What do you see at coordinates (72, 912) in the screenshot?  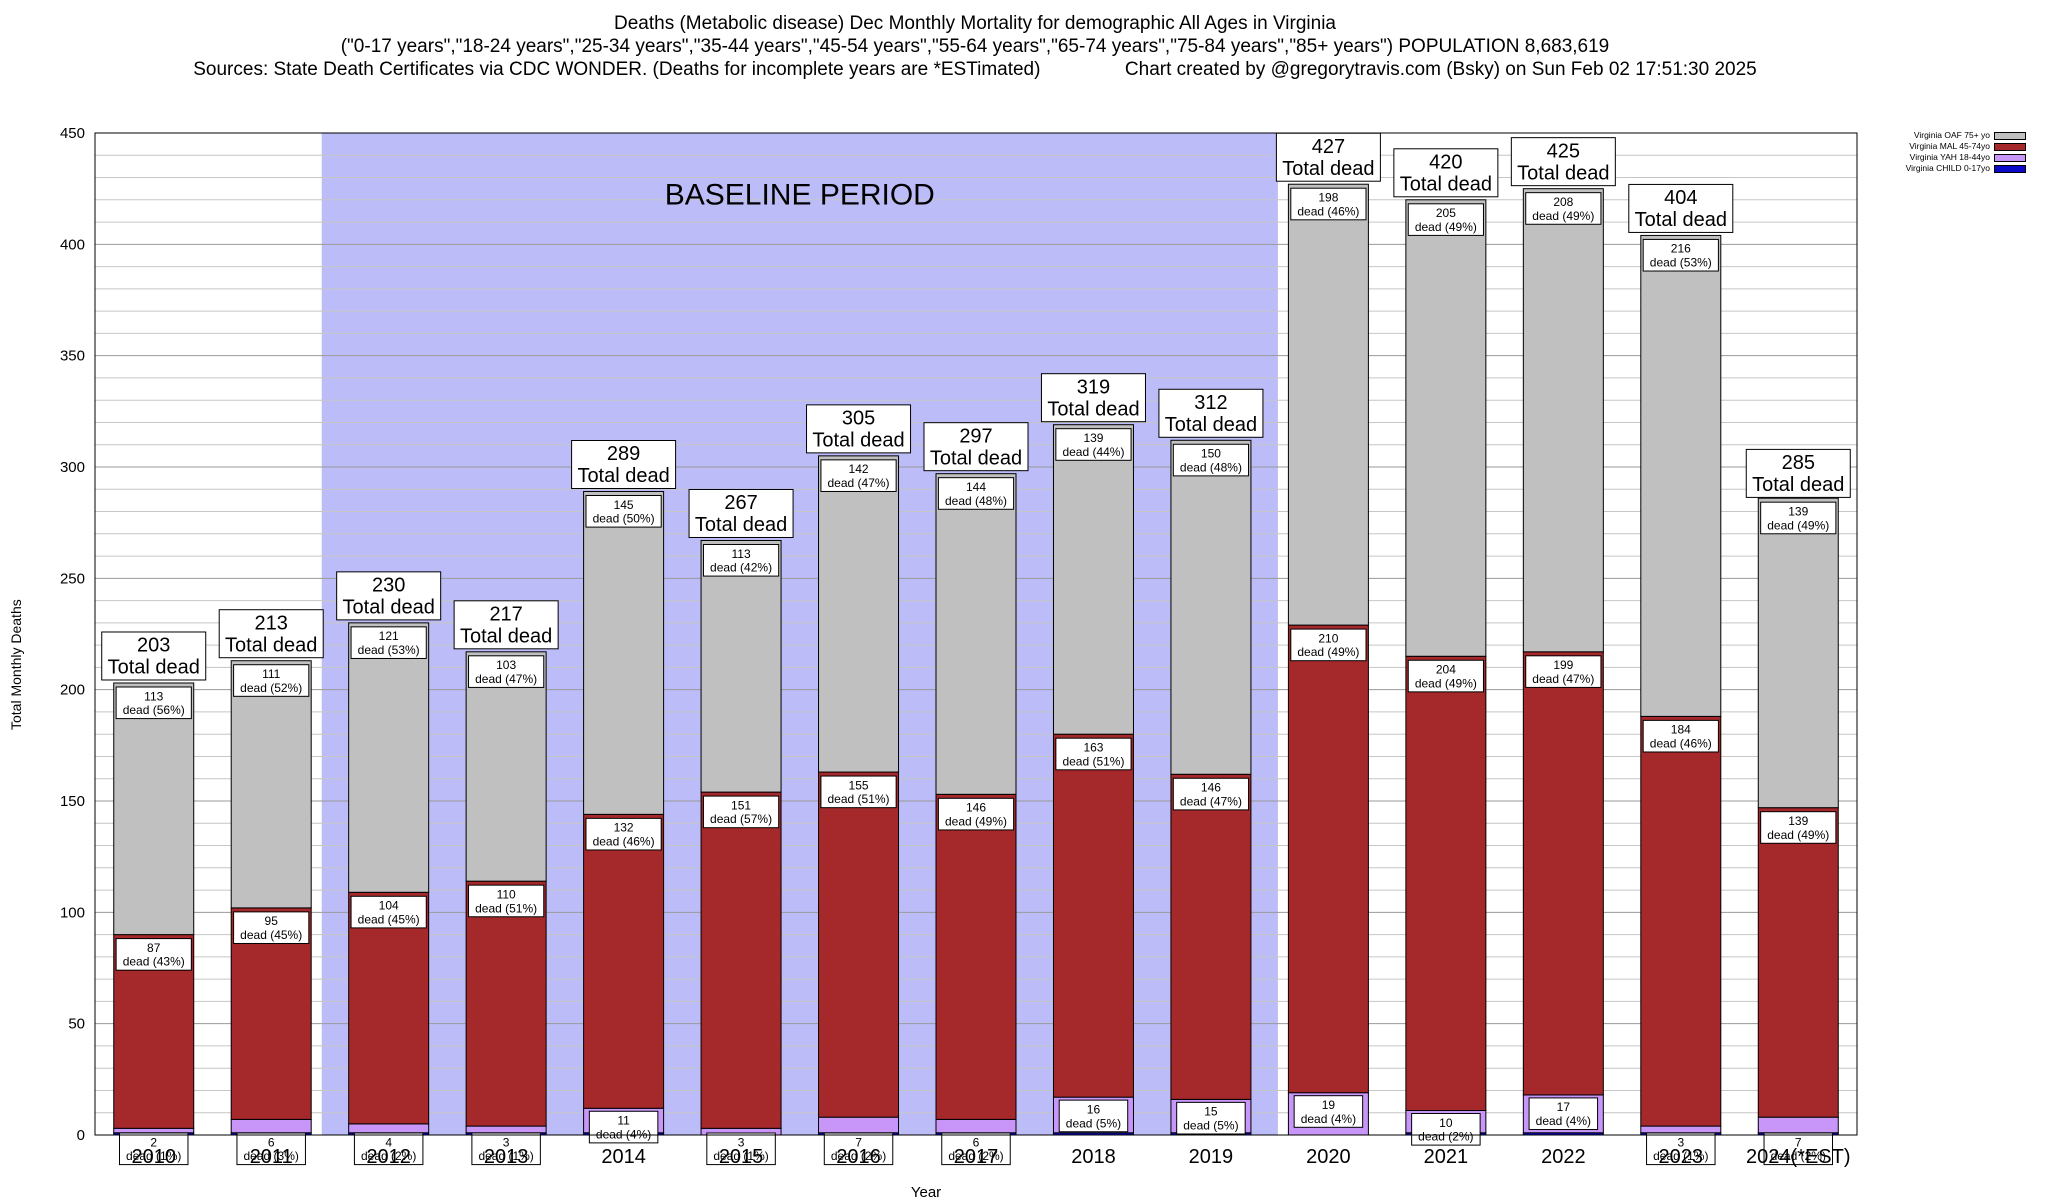 I see `y-tick-label: 100` at bounding box center [72, 912].